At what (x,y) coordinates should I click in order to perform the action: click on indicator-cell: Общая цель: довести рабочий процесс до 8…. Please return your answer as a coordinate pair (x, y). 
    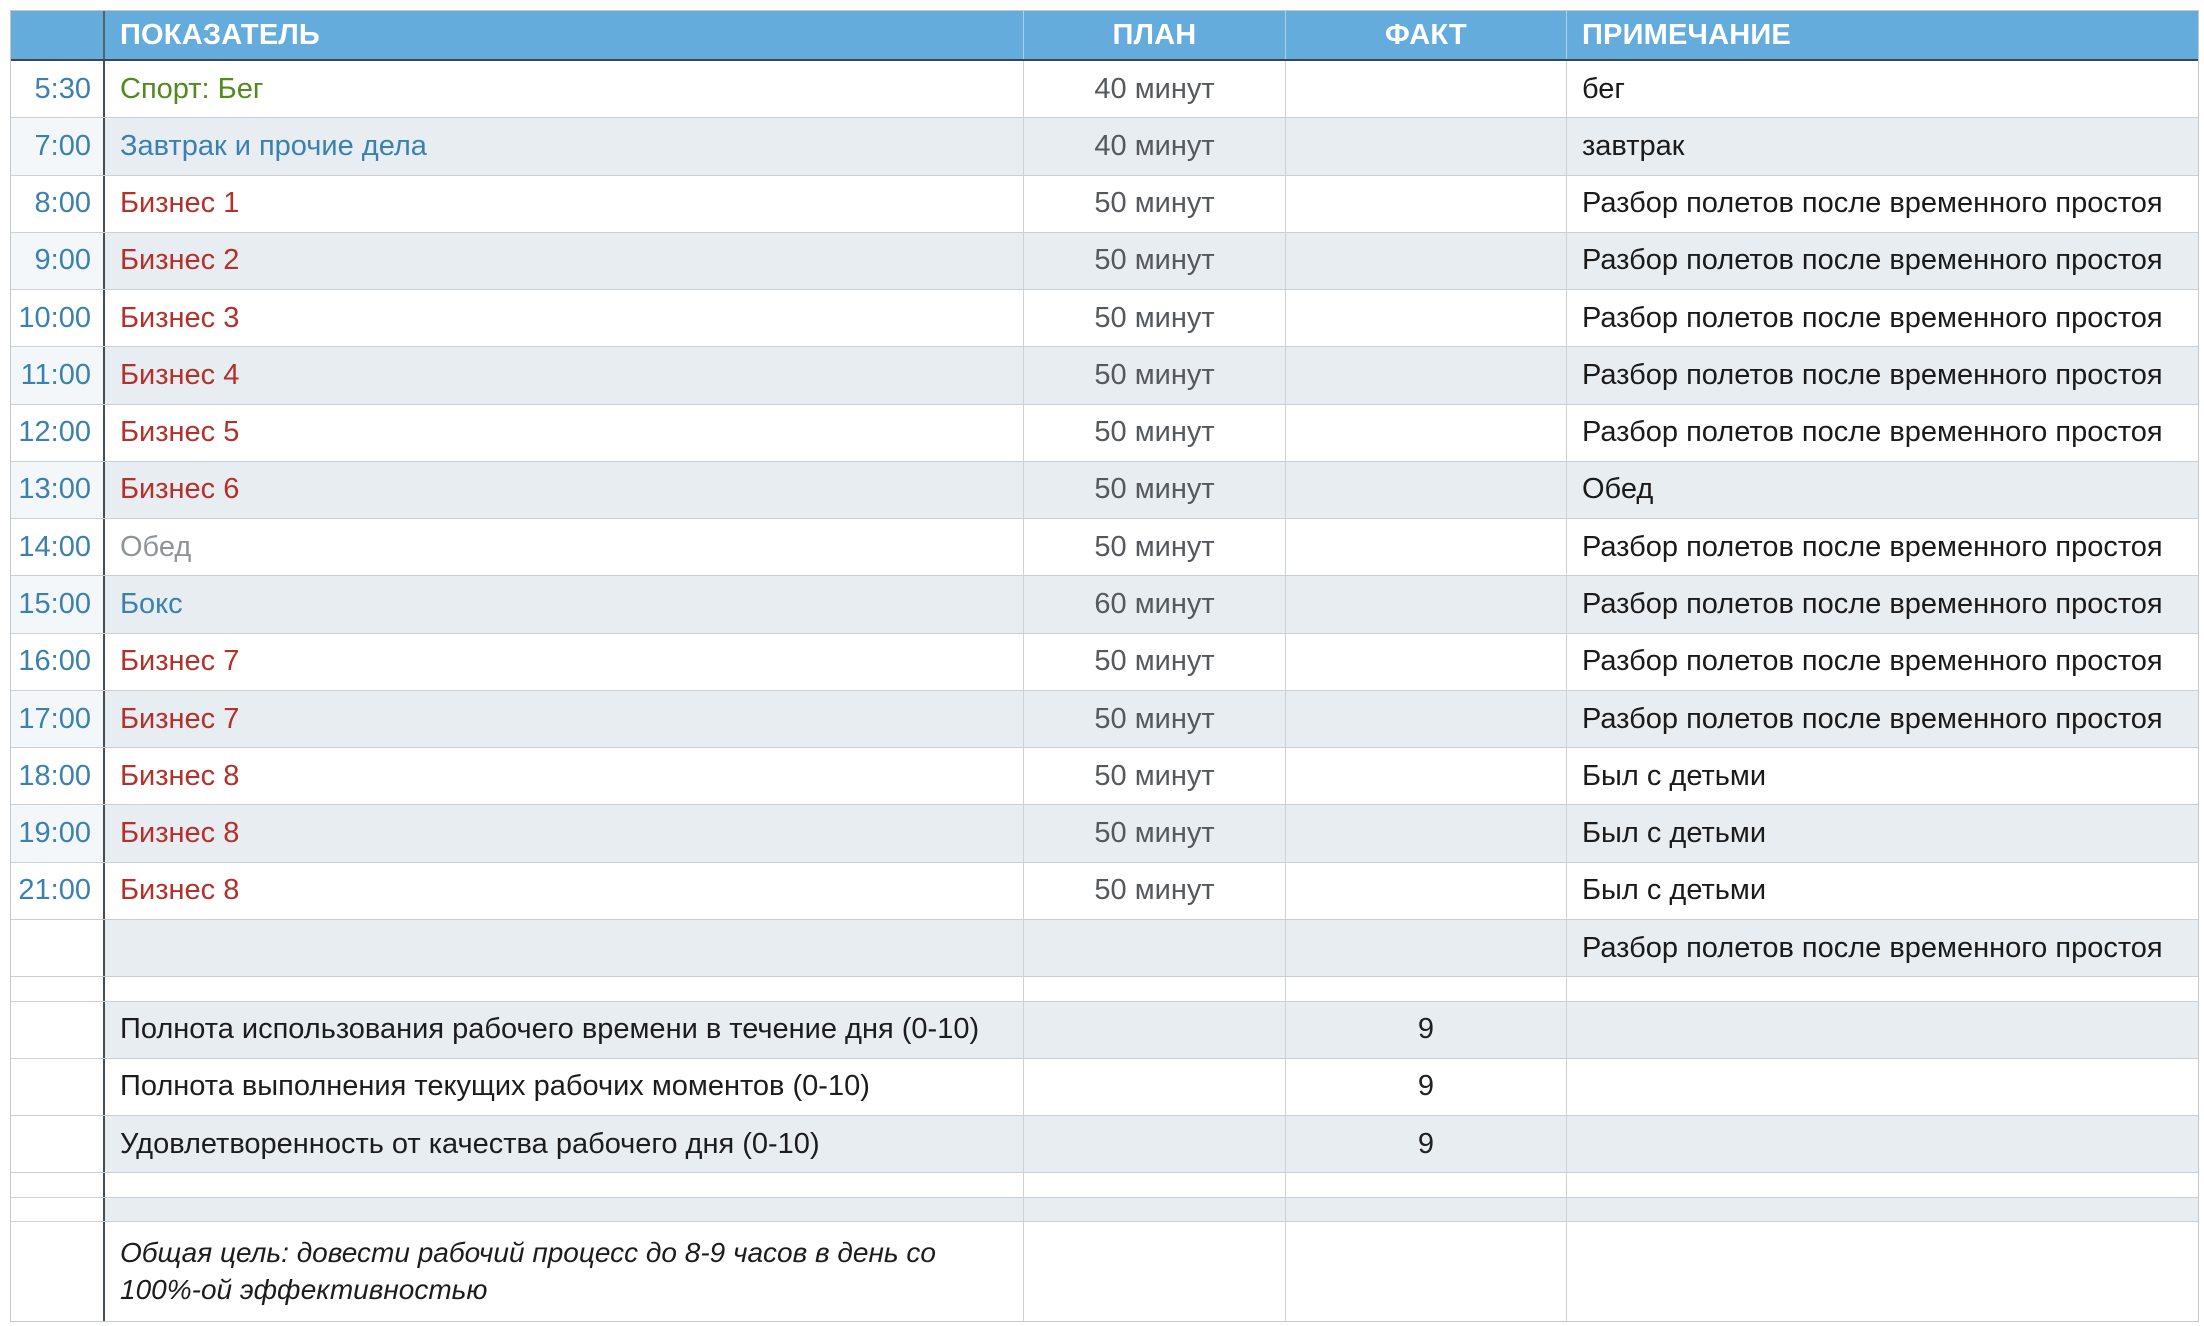
    Looking at the image, I should click on (564, 1271).